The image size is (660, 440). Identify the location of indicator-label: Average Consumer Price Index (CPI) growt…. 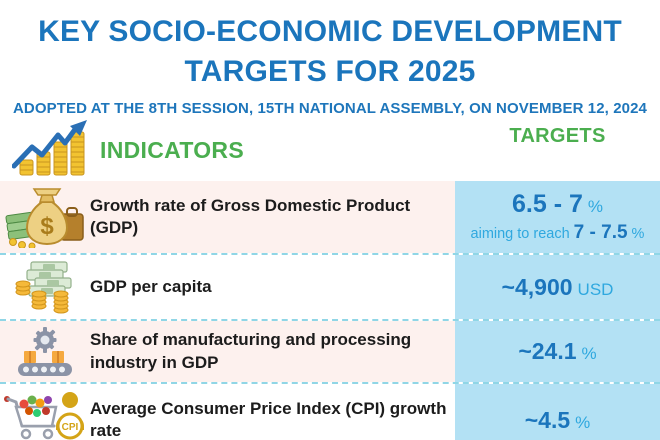
(268, 419).